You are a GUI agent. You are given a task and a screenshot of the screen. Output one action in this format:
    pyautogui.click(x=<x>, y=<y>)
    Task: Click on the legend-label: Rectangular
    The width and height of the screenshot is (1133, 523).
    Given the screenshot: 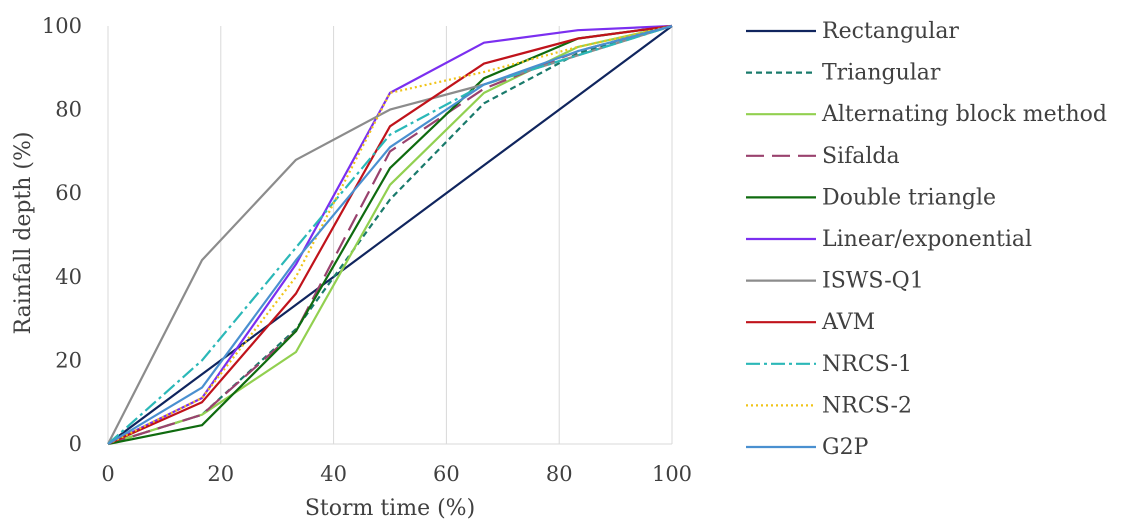 What is the action you would take?
    pyautogui.click(x=890, y=31)
    